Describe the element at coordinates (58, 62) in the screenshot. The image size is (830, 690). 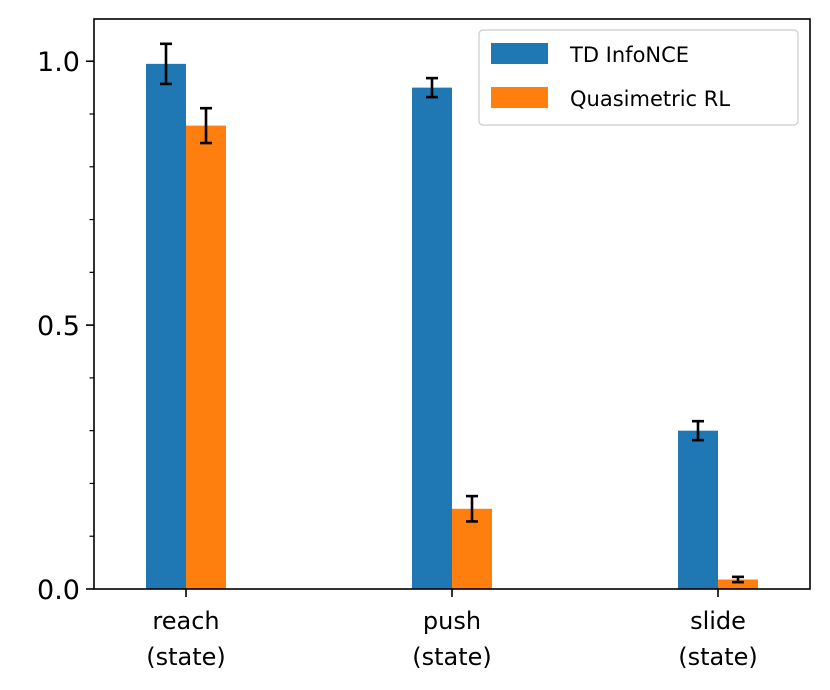
I see `y-tick-label-2: 1.0` at that location.